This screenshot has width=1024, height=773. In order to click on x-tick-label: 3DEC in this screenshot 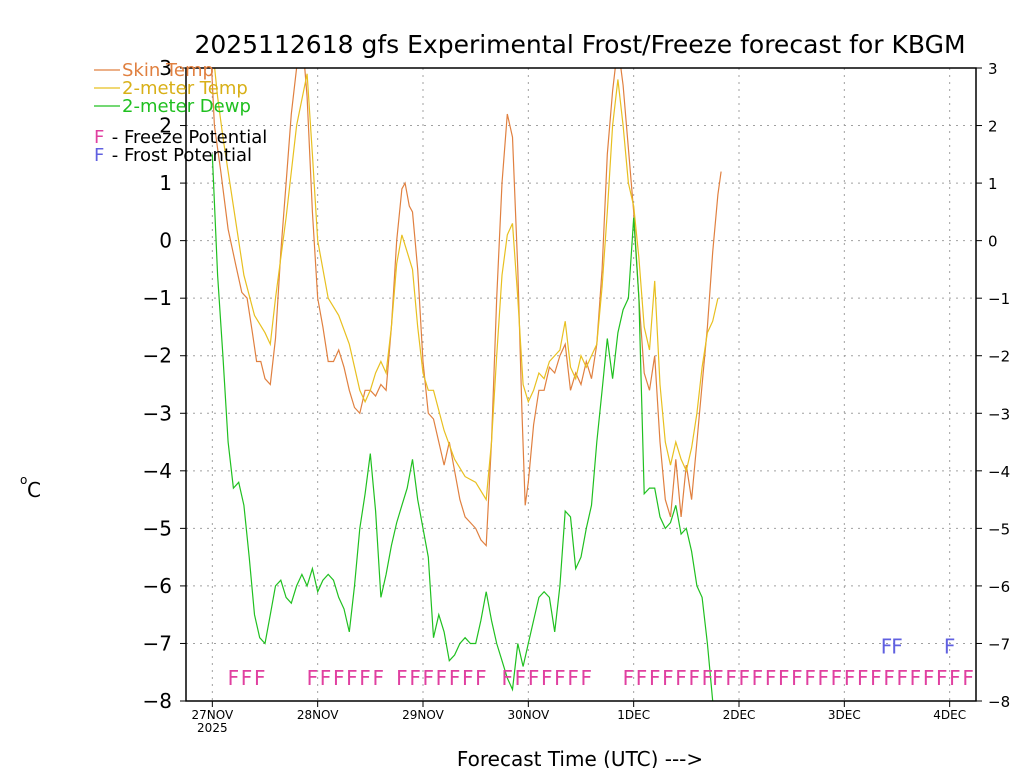, I will do `click(844, 715)`.